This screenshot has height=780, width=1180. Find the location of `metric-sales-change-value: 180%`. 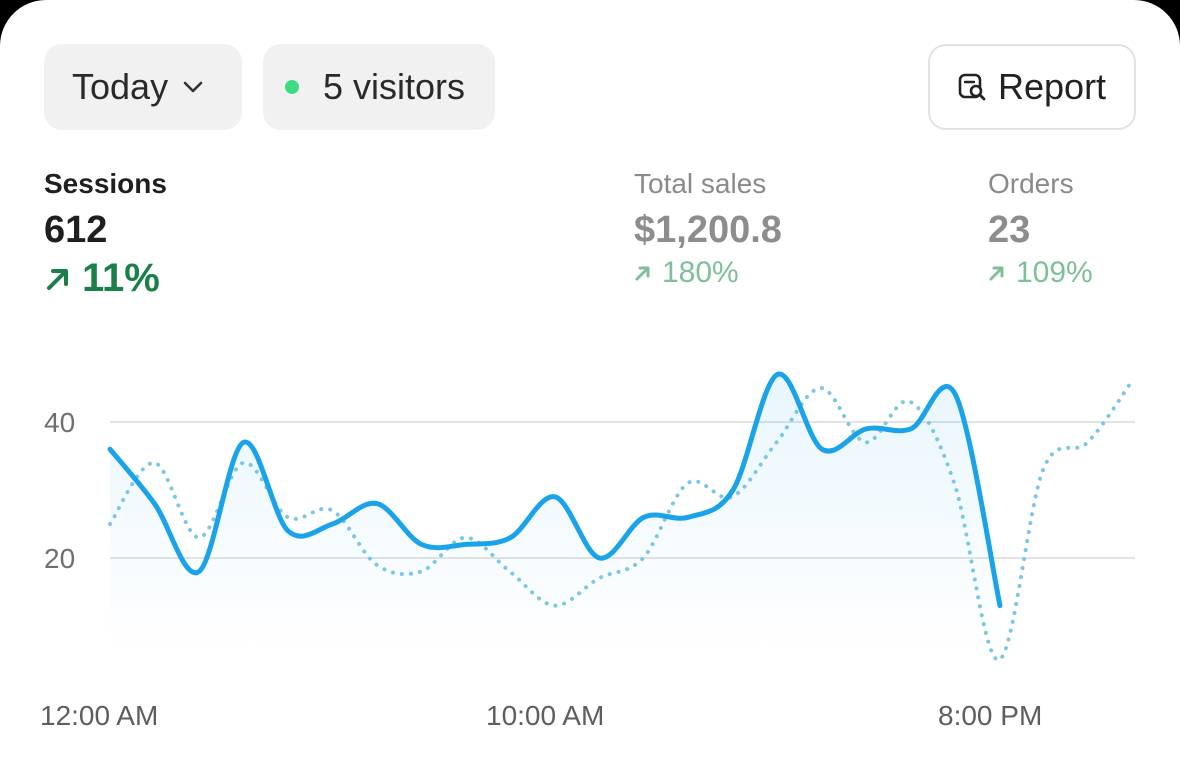

metric-sales-change-value: 180% is located at coordinates (700, 272).